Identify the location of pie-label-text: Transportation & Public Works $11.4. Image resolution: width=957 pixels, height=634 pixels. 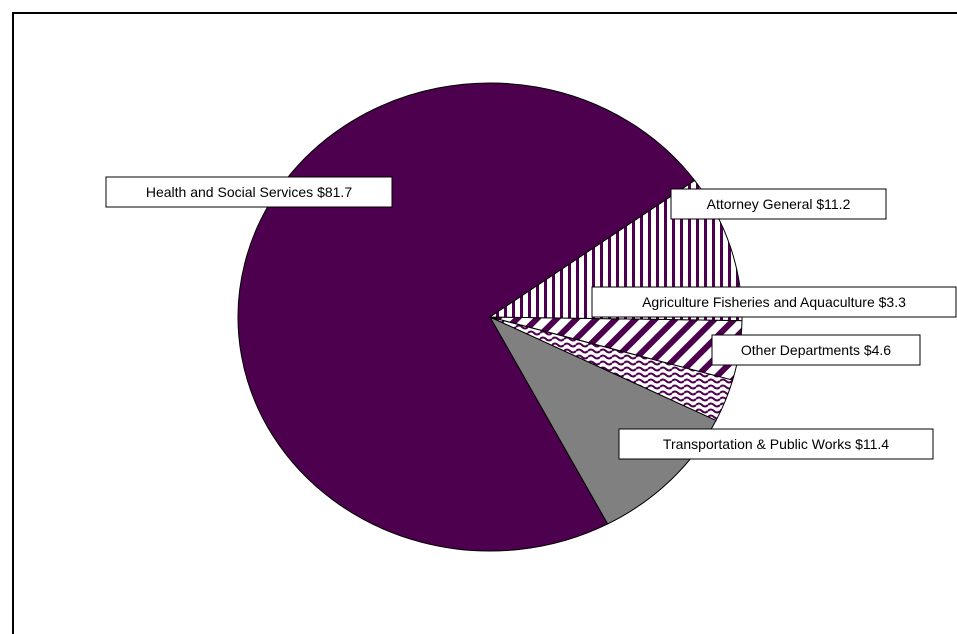
(776, 444).